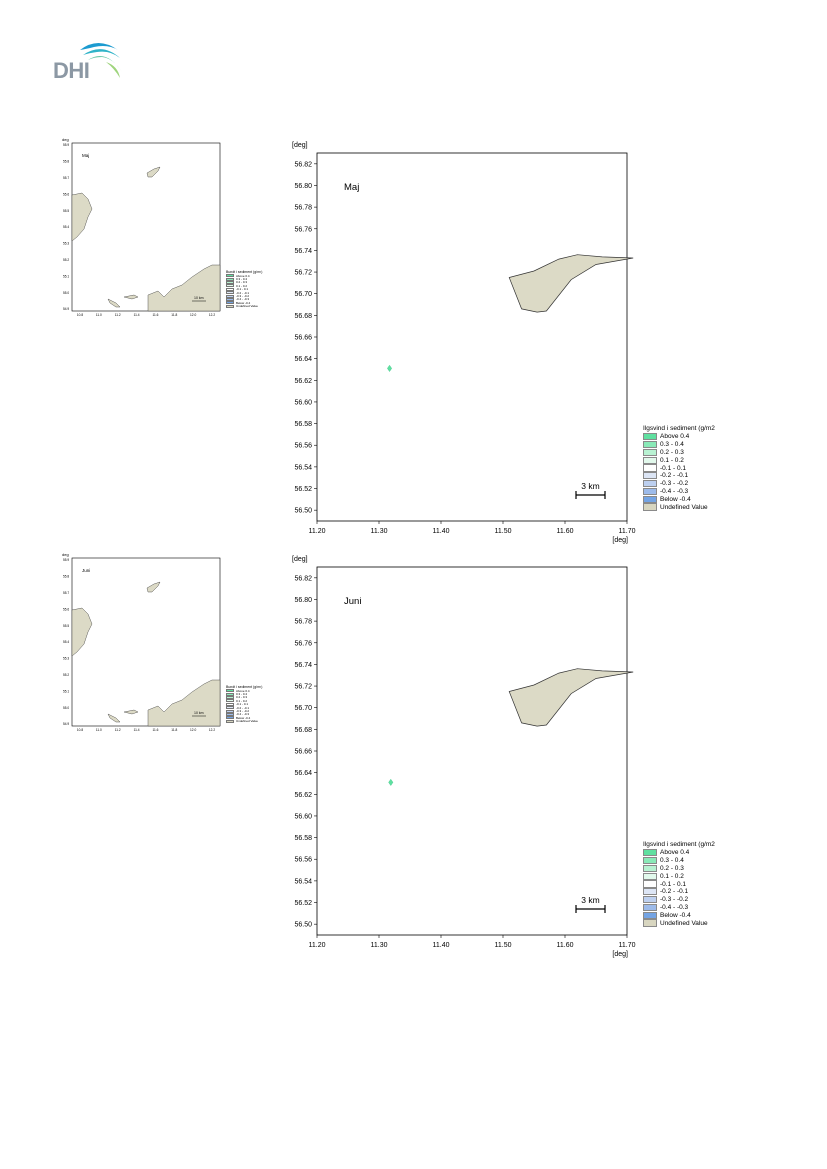  I want to click on y-axis-unit: [deg], so click(300, 145).